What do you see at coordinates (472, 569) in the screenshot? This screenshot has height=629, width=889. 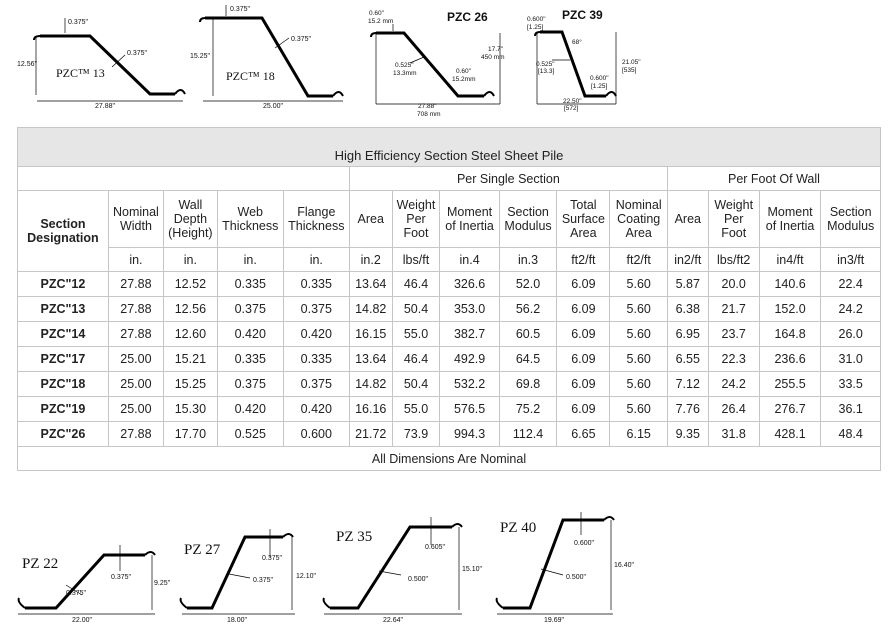 I see `pz35-height: 15.10"` at bounding box center [472, 569].